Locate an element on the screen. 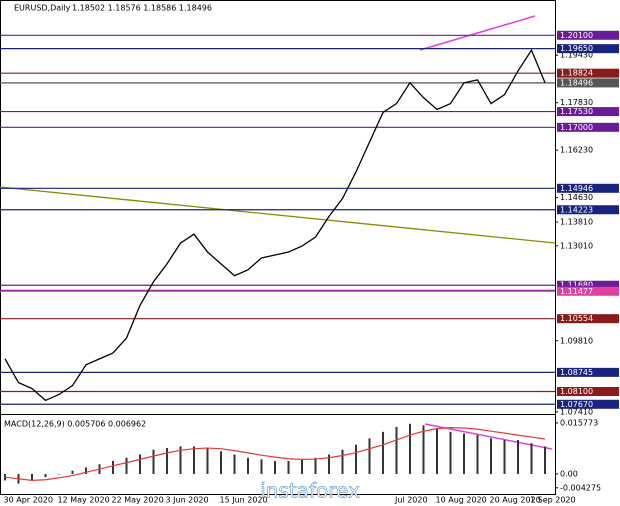 This screenshot has height=506, width=620. level-label: 1.14223 is located at coordinates (576, 209).